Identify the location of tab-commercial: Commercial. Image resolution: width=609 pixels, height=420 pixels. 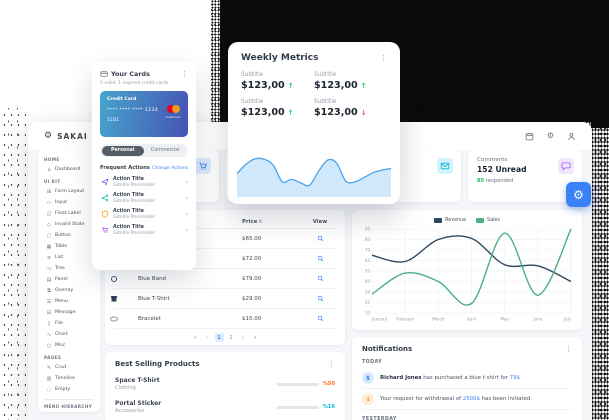
(165, 150).